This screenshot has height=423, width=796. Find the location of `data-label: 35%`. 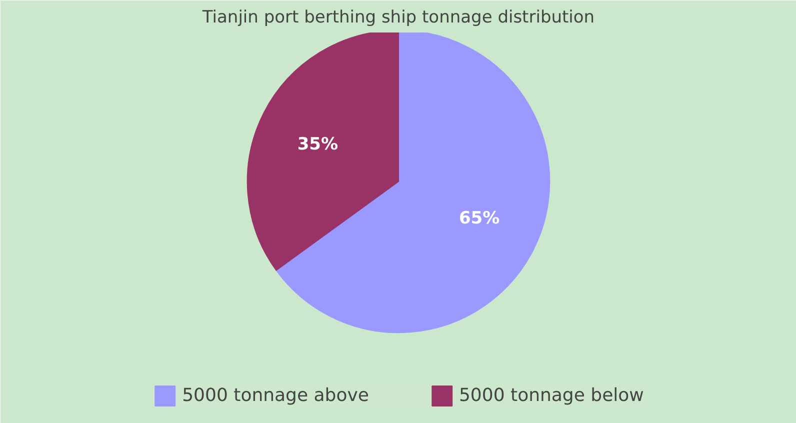

data-label: 35% is located at coordinates (317, 144).